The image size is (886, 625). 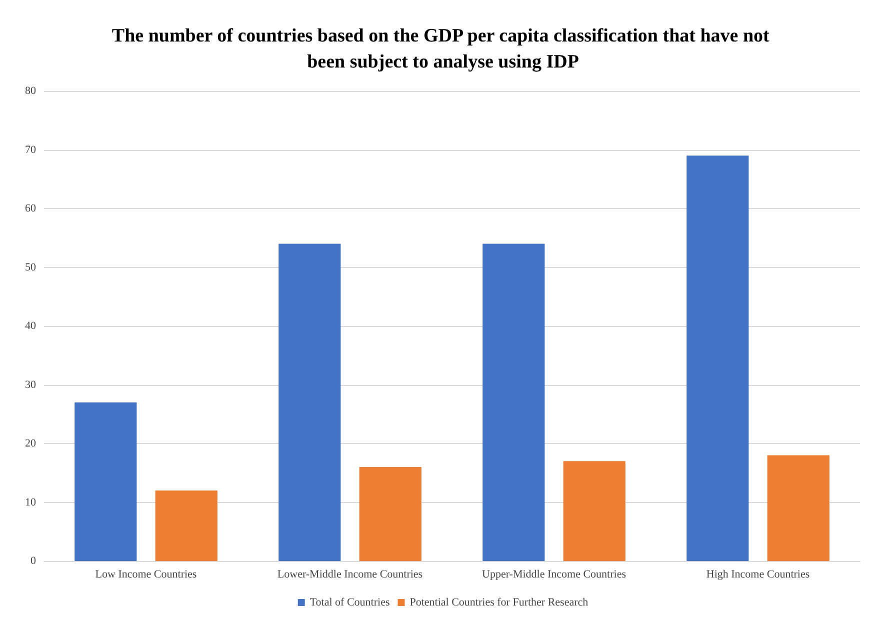 What do you see at coordinates (30, 502) in the screenshot?
I see `y-tick-label: 10` at bounding box center [30, 502].